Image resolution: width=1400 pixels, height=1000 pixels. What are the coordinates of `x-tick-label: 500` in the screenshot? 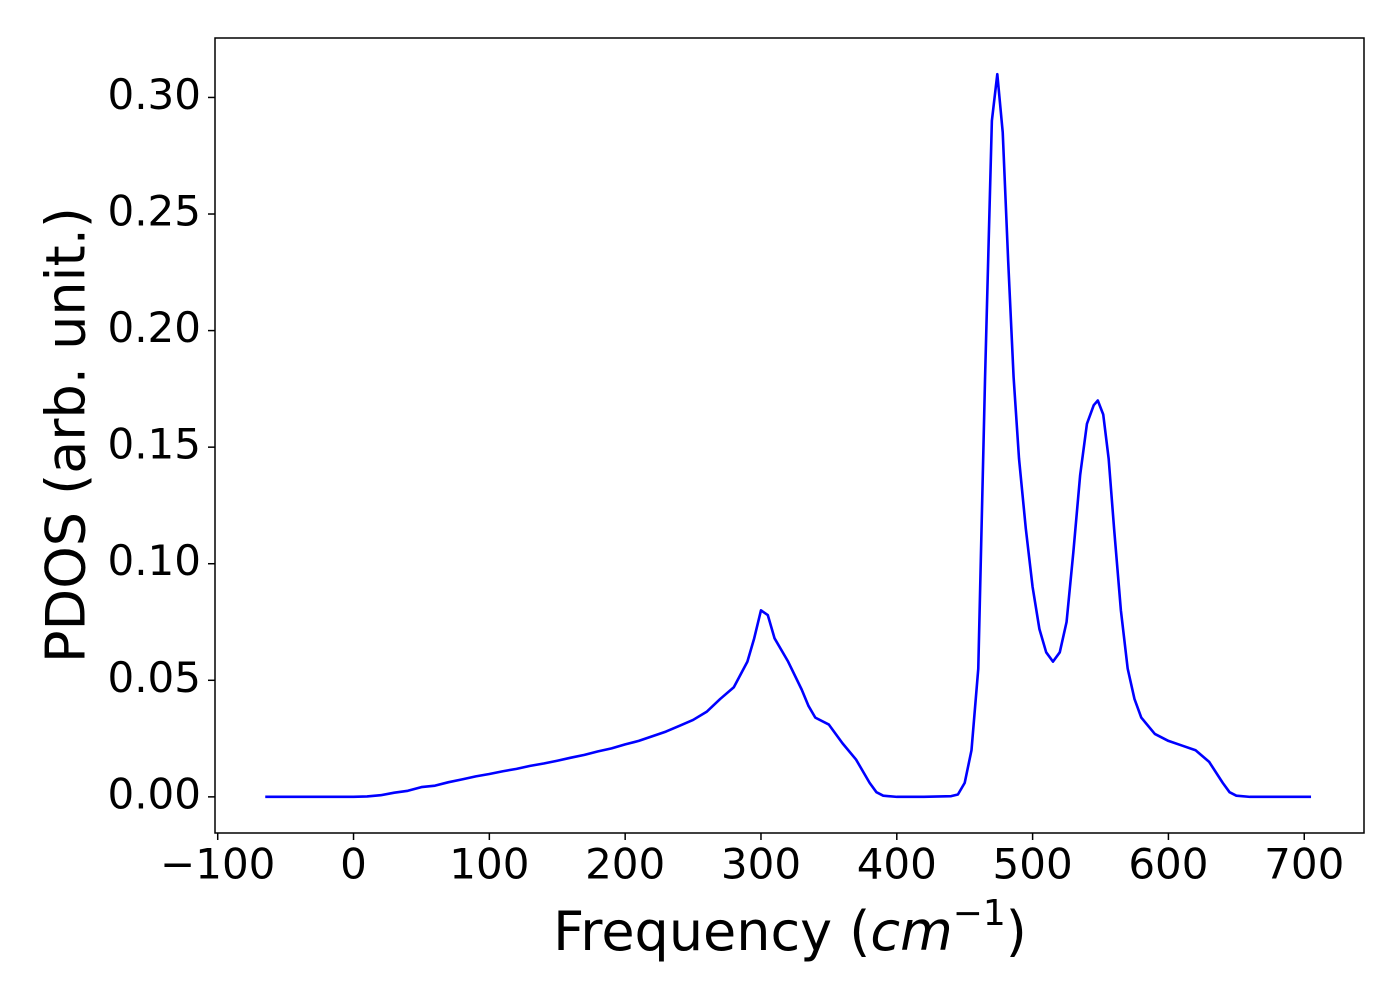 It's located at (1033, 864).